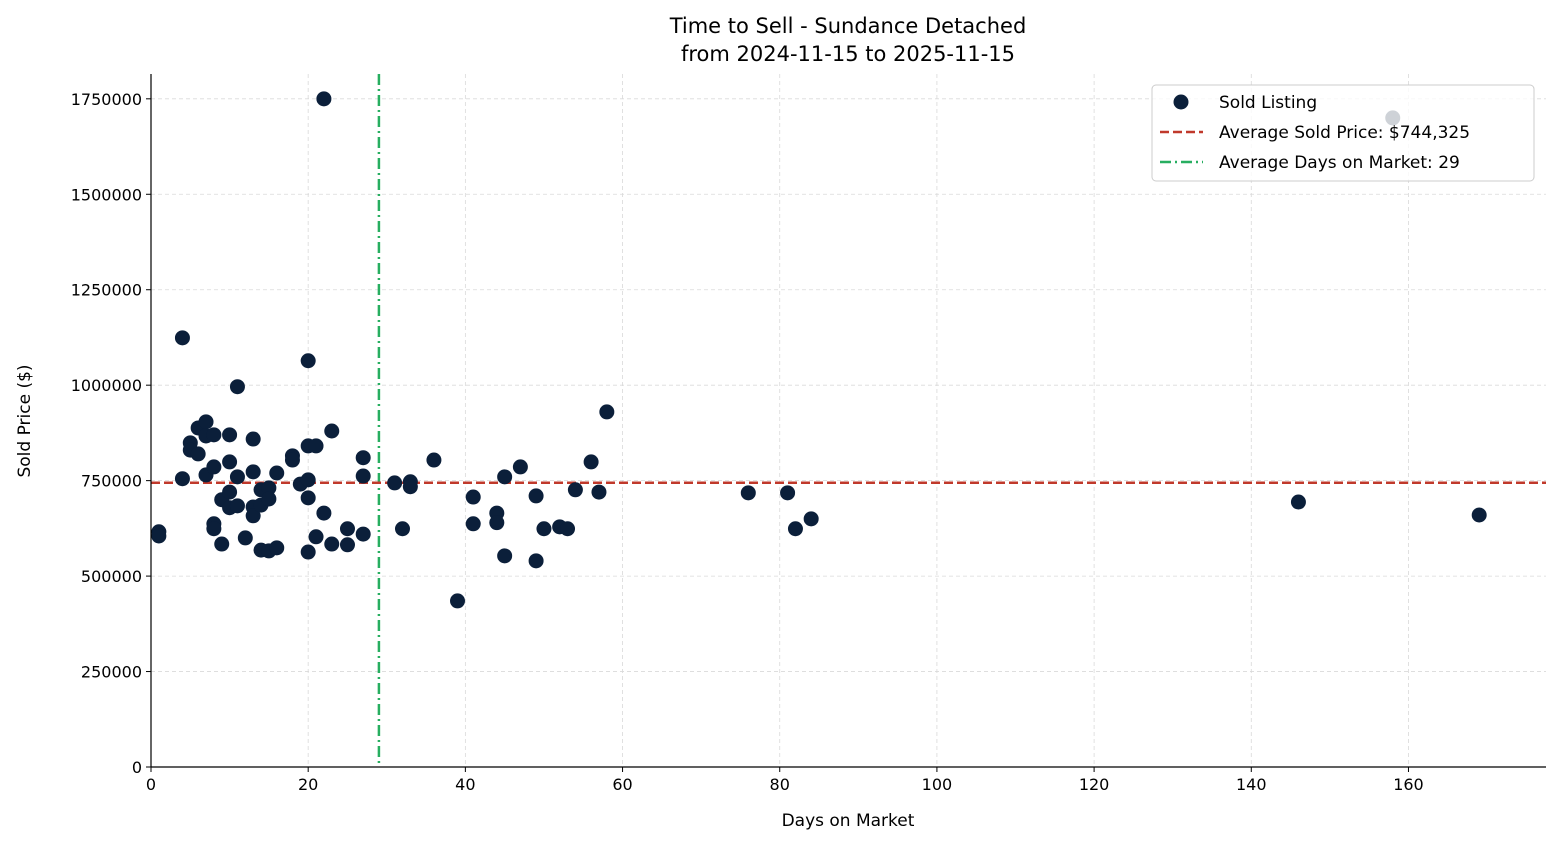  Describe the element at coordinates (780, 784) in the screenshot. I see `x-tick-label: 80` at that location.